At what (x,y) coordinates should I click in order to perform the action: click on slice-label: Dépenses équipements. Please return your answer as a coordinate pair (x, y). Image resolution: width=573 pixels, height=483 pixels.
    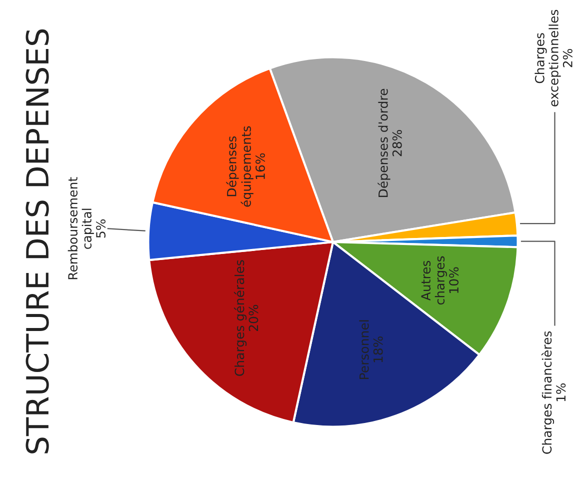
    Looking at the image, I should click on (240, 166).